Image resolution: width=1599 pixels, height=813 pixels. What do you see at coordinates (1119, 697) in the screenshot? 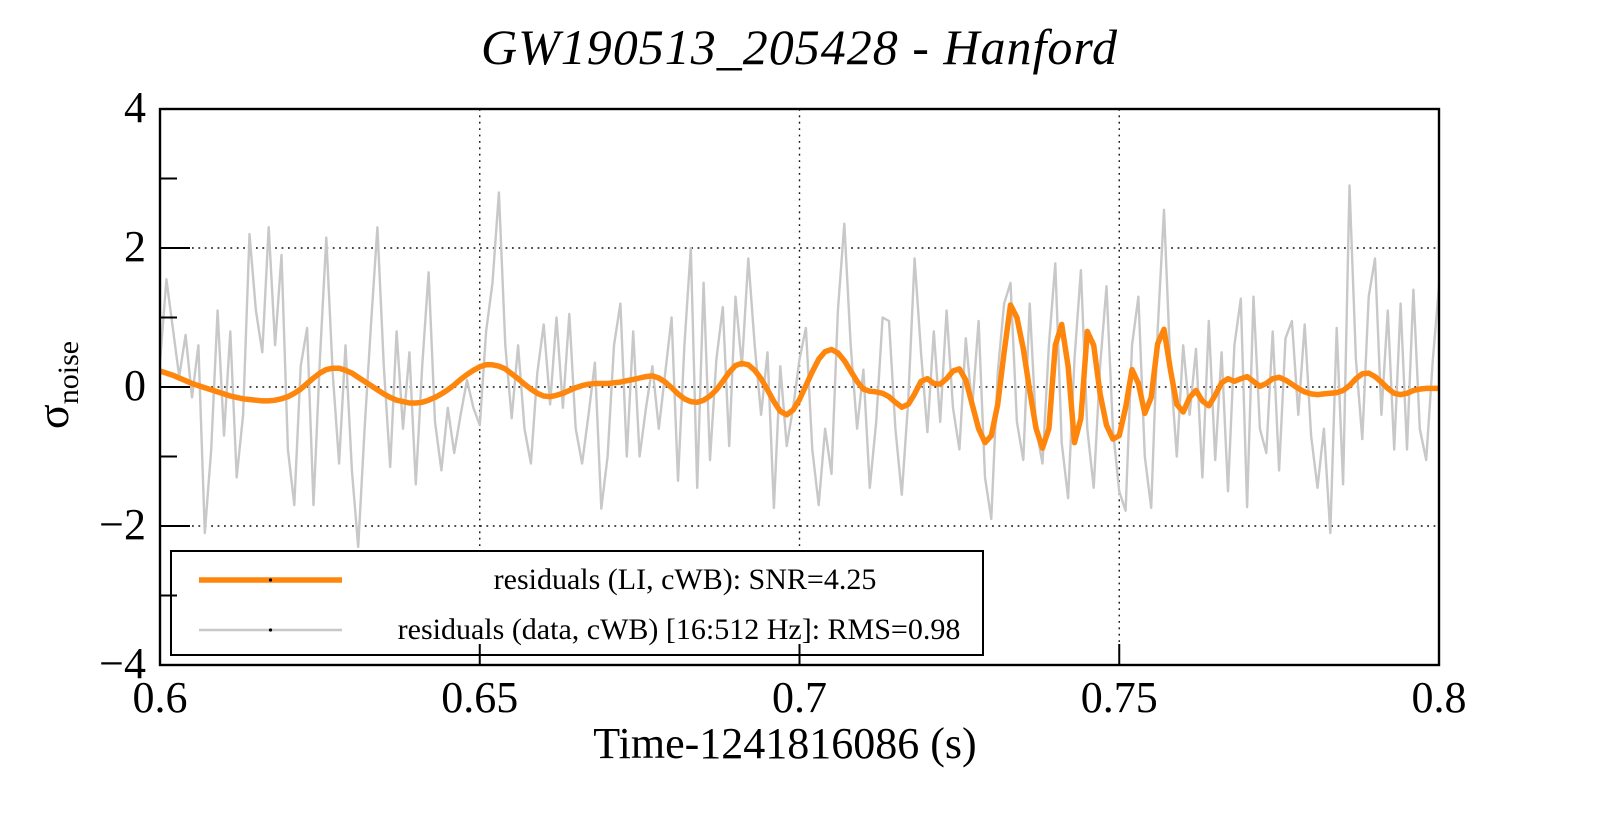
I see `x-tick-label: 0.75` at bounding box center [1119, 697].